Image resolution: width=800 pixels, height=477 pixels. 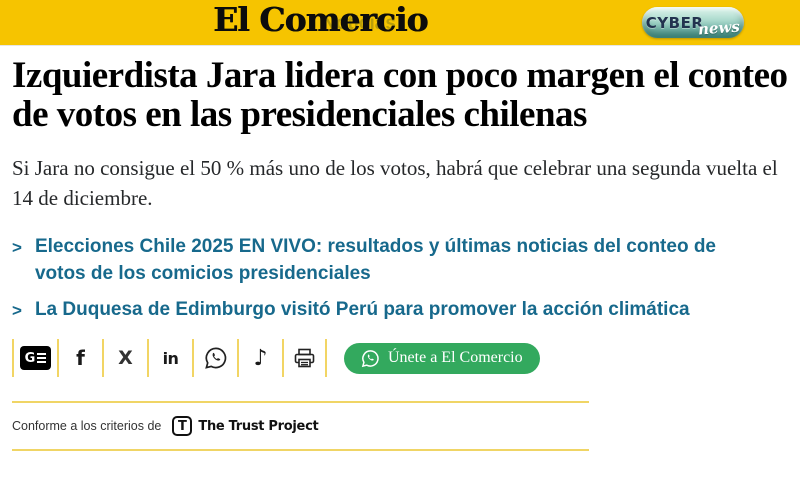 I want to click on share-google-news-button: G, so click(x=34, y=358).